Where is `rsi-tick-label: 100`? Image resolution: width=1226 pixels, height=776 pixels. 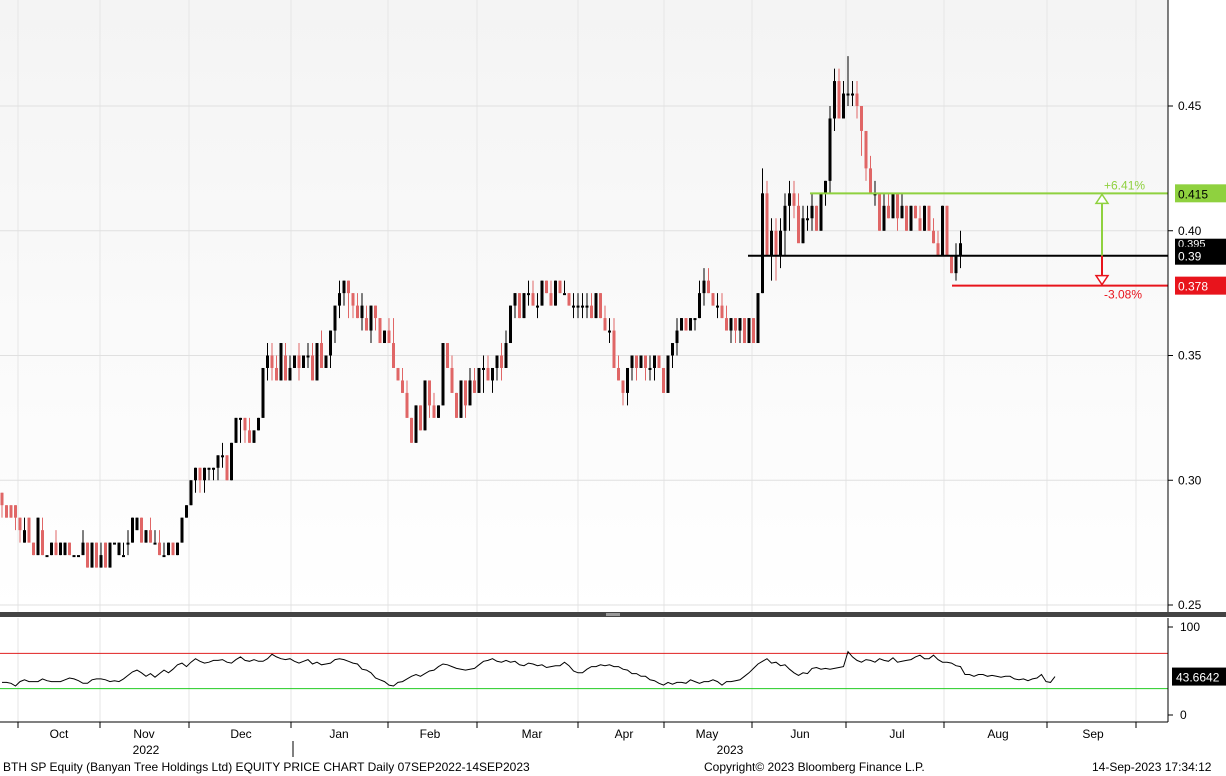 rsi-tick-label: 100 is located at coordinates (1190, 627).